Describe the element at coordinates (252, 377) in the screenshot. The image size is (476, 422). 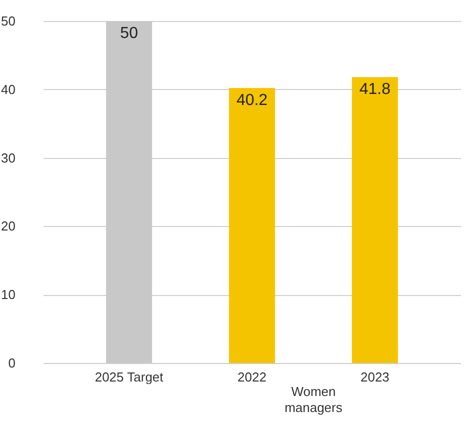
I see `x-tick-label: 2022` at that location.